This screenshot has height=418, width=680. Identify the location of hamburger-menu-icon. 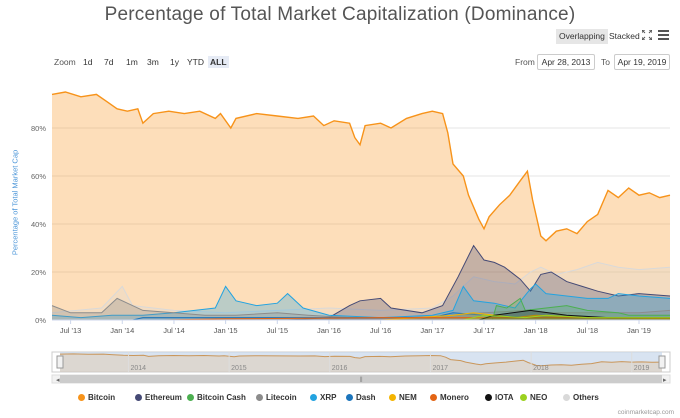
(663, 36).